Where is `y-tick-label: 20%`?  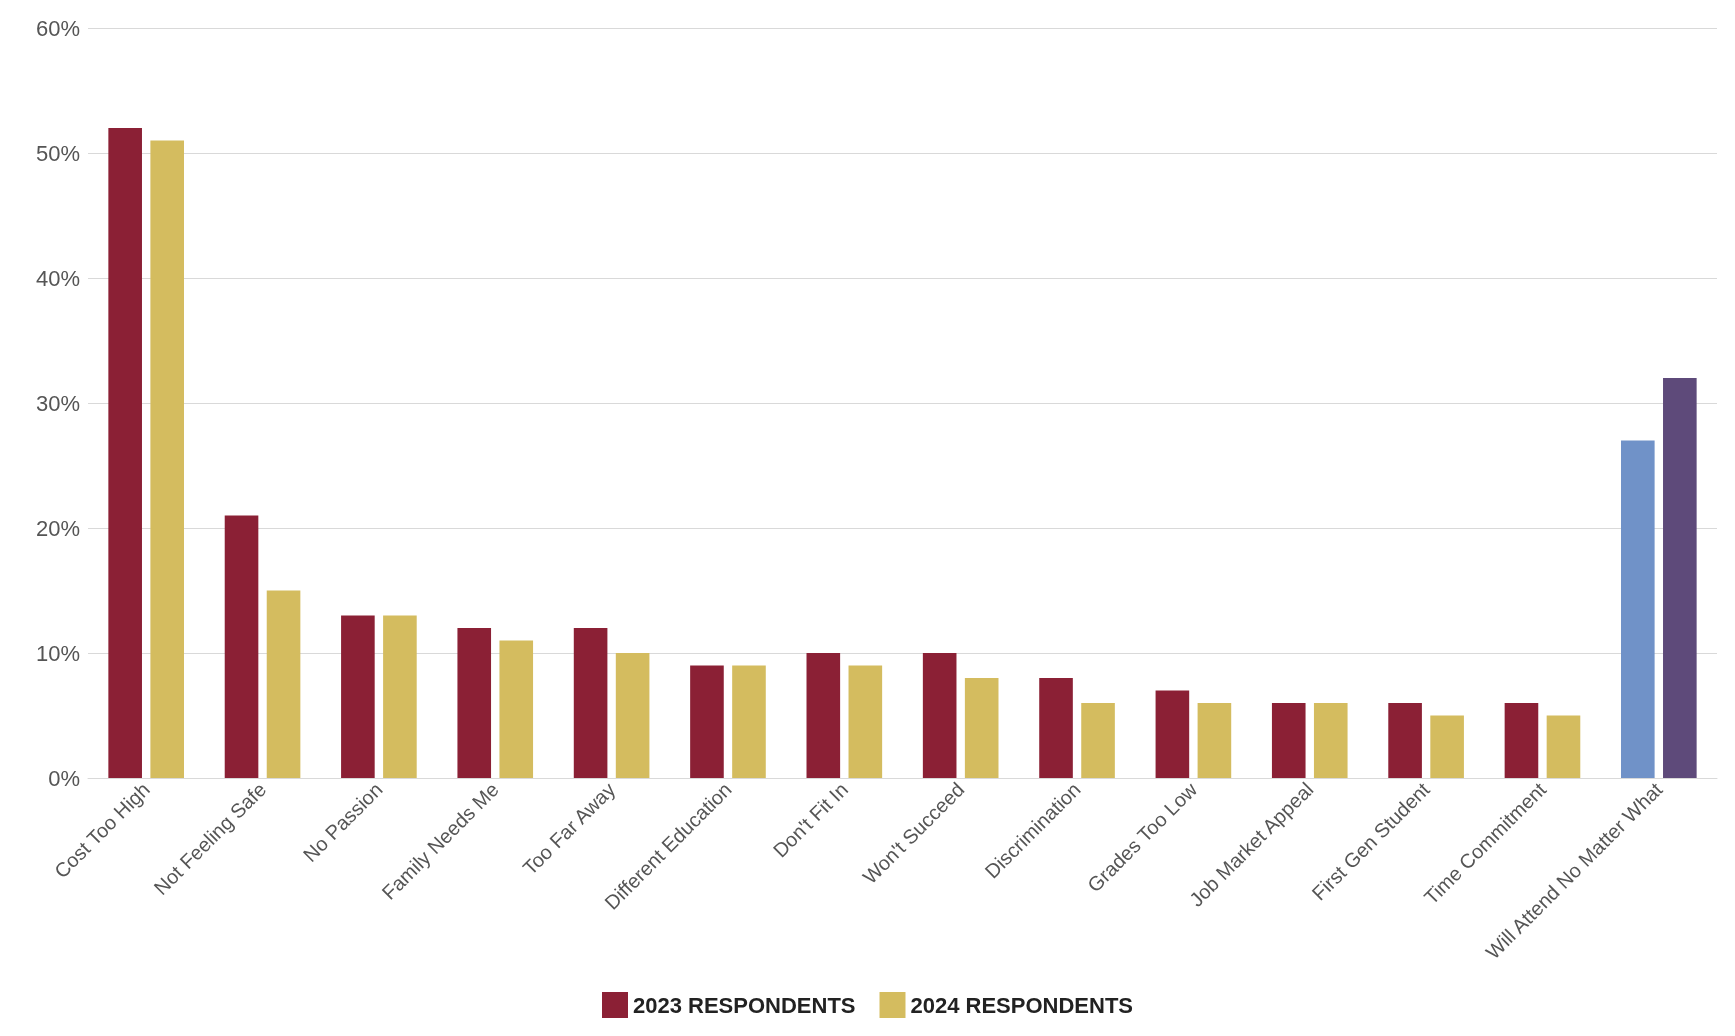
y-tick-label: 20% is located at coordinates (57, 528).